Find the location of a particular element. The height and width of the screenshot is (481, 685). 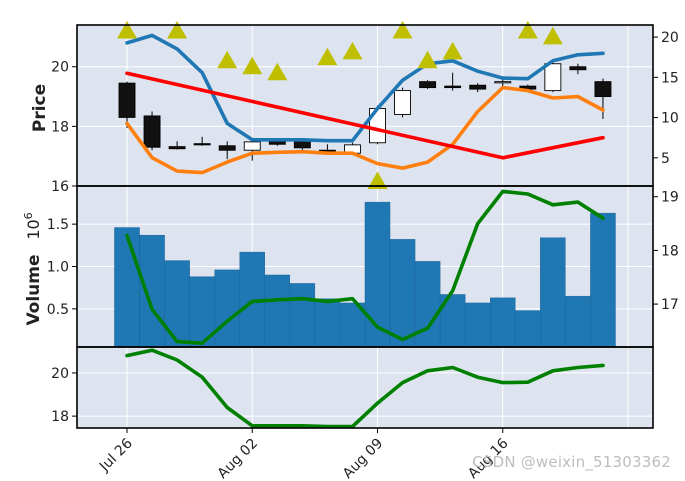

volume-right-tick-label: 18 is located at coordinates (670, 251).